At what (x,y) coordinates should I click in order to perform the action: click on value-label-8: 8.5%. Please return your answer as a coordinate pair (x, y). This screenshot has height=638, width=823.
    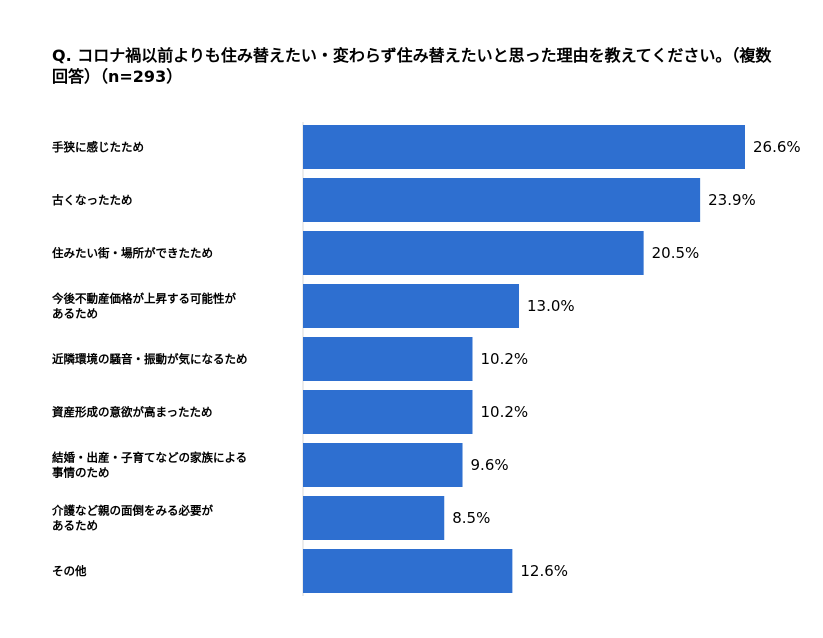
    Looking at the image, I should click on (471, 518).